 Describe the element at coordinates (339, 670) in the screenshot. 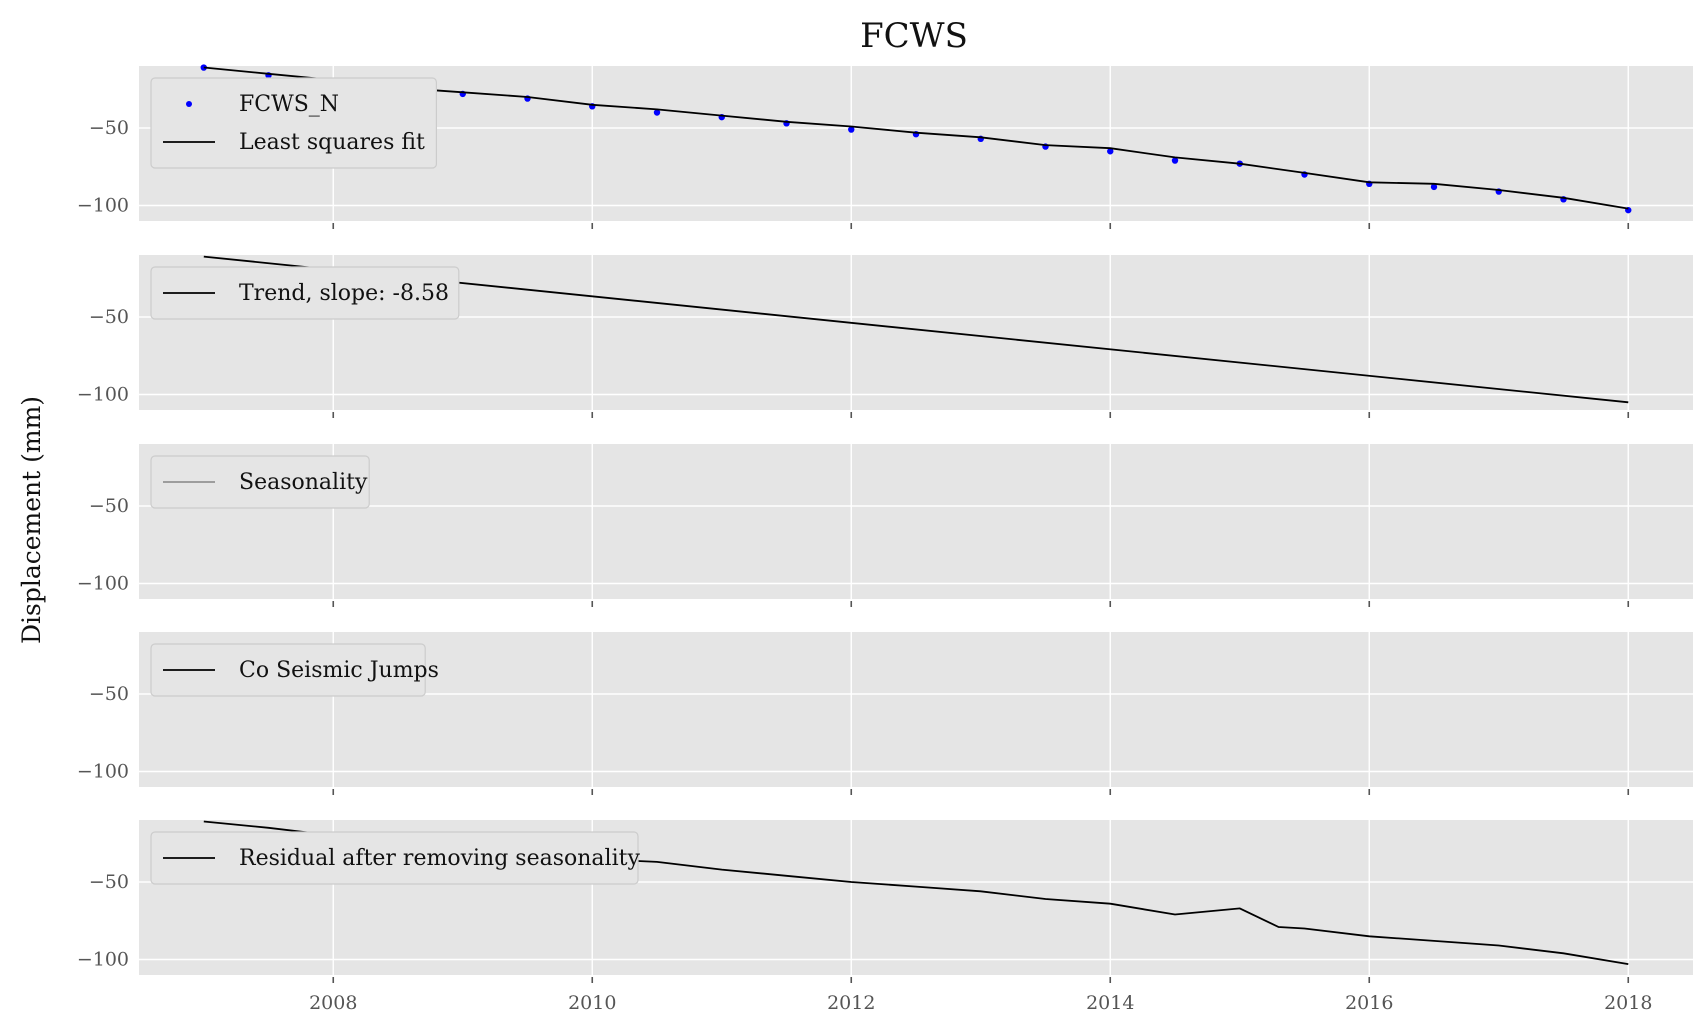

I see `legend-label: Co Seismic Jumps` at that location.